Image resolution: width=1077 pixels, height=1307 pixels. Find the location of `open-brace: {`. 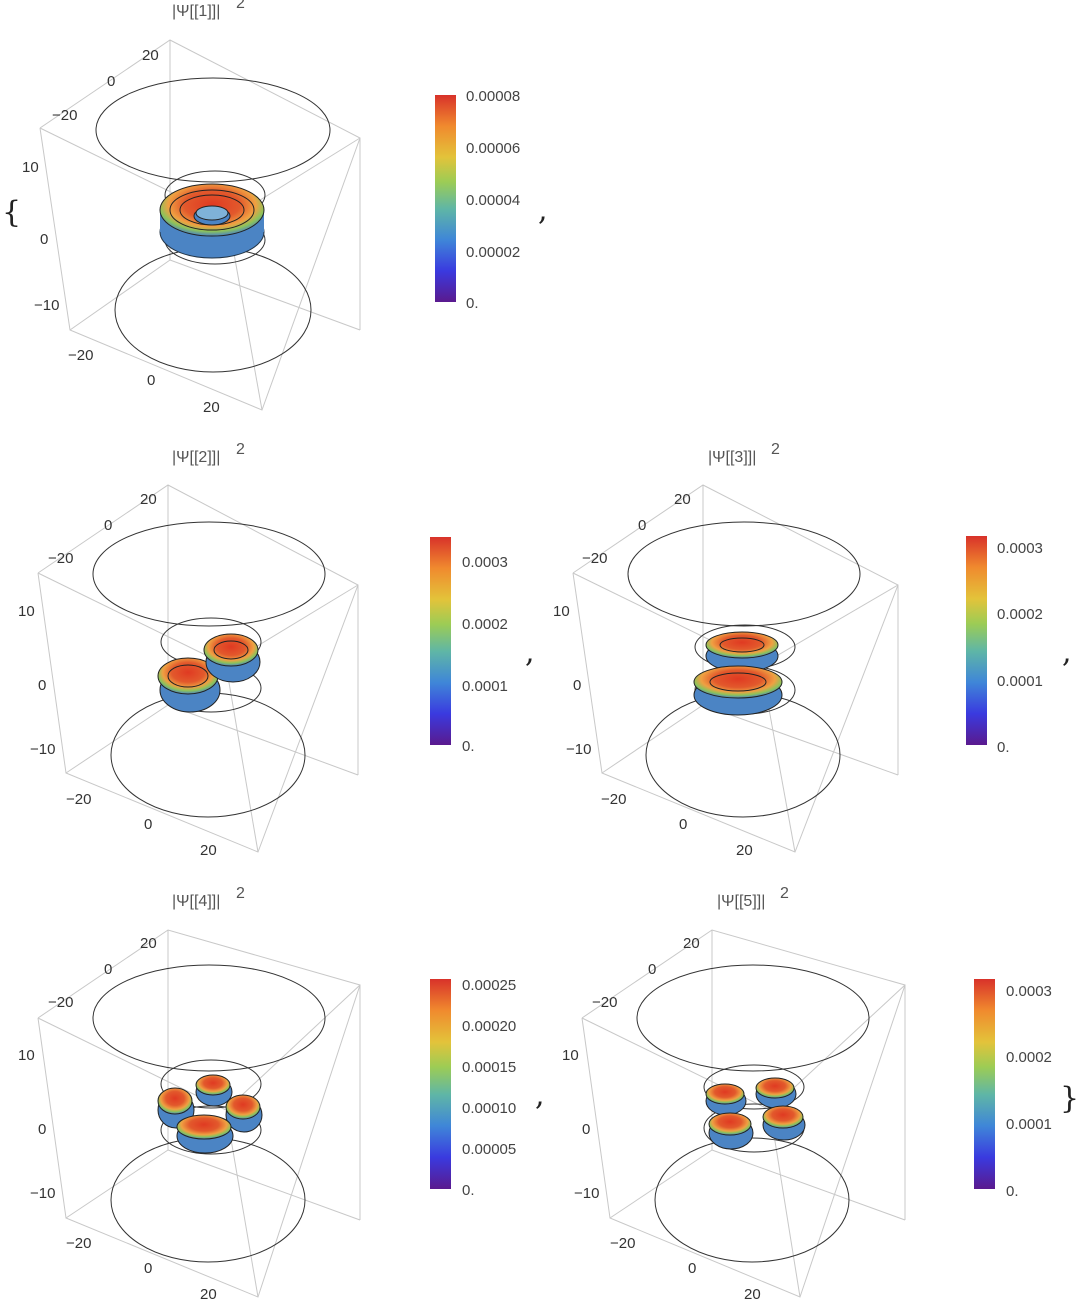

open-brace: { is located at coordinates (11, 212).